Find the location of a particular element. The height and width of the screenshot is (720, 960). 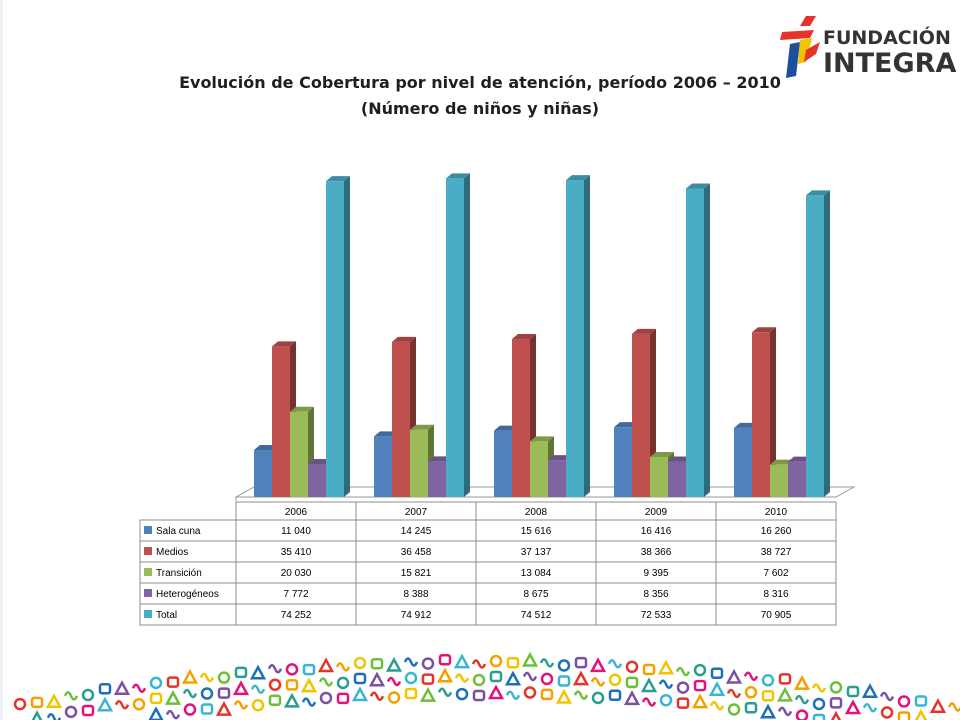

table-row-label-cell is located at coordinates (188, 614).